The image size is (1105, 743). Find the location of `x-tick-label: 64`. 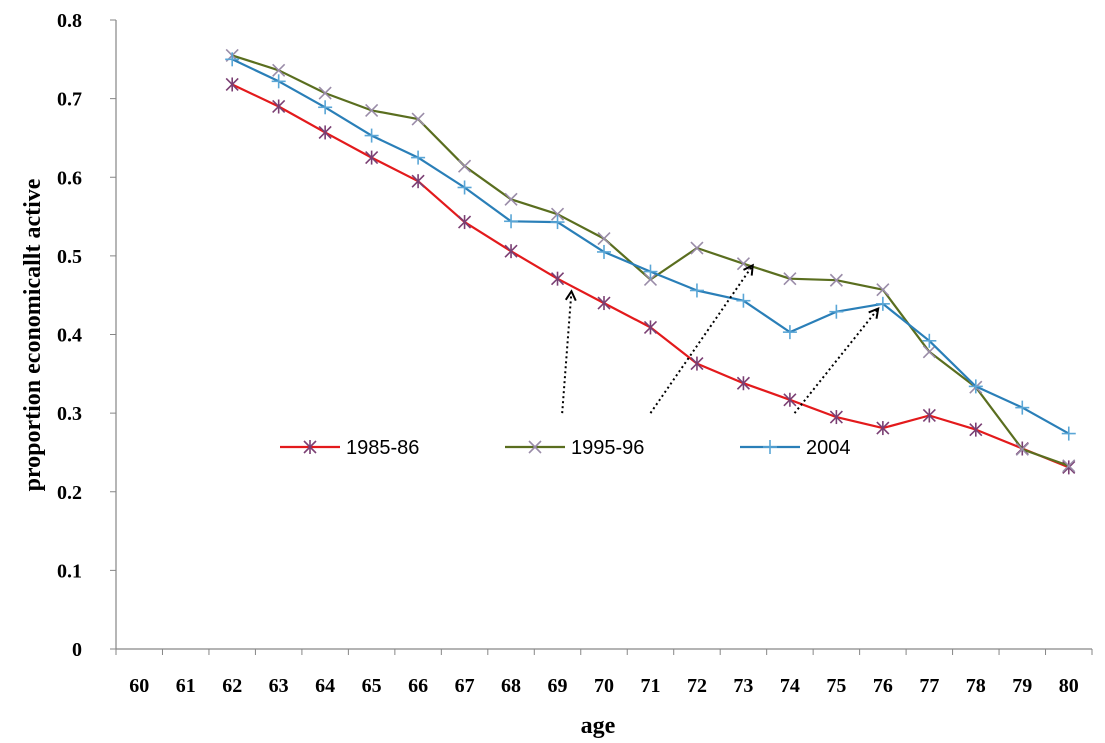

x-tick-label: 64 is located at coordinates (325, 686).